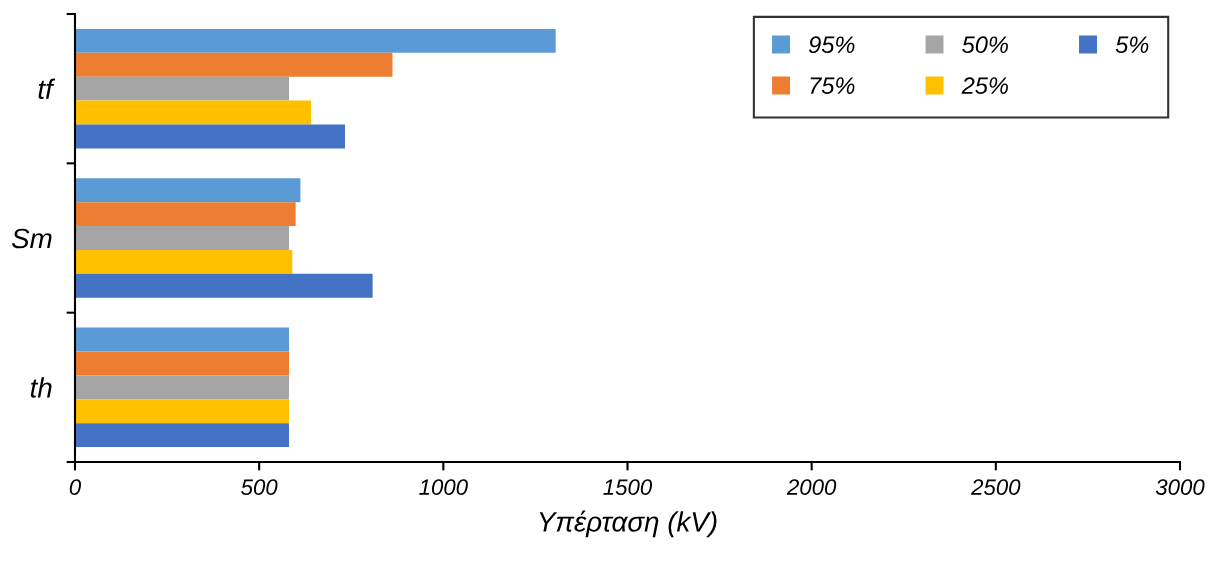  What do you see at coordinates (259, 487) in the screenshot?
I see `x-tick-label: 500` at bounding box center [259, 487].